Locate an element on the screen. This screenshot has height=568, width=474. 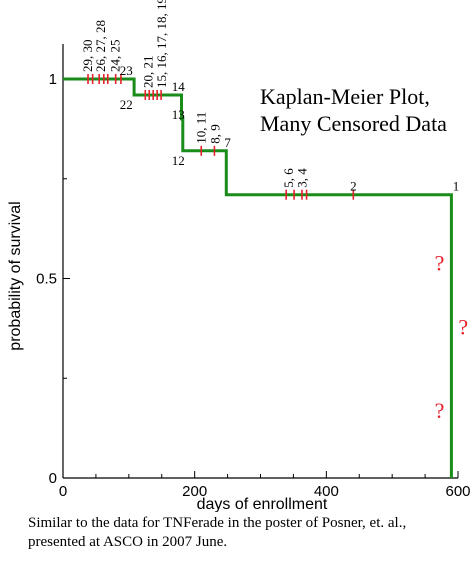
subject-label: 26, 27, 28 is located at coordinates (100, 46).